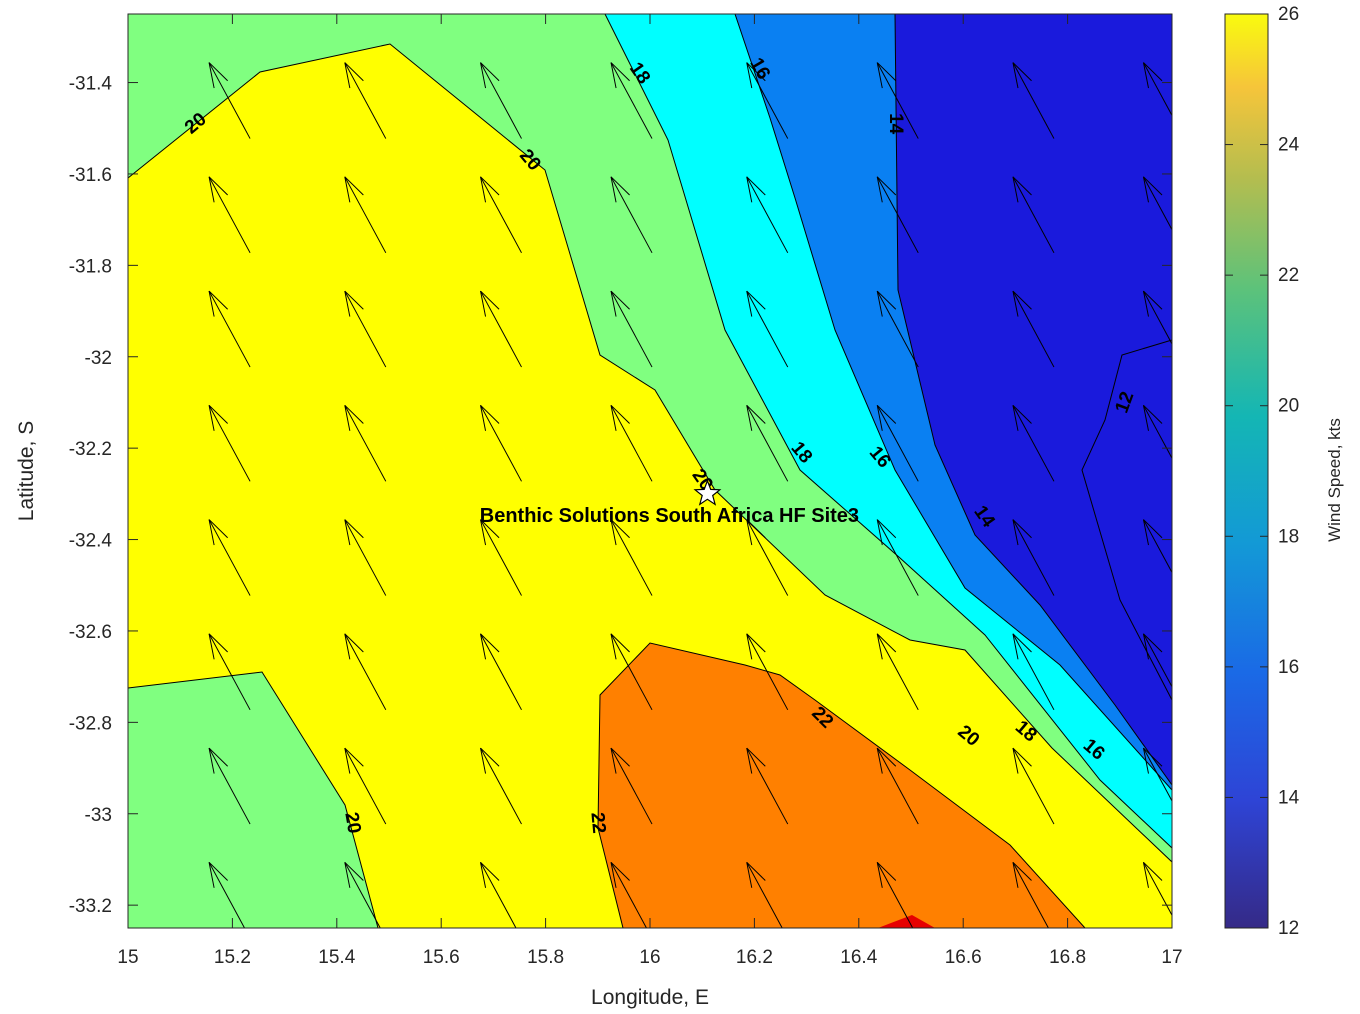 The height and width of the screenshot is (1014, 1360). I want to click on x-tick-label: 15.4, so click(336, 957).